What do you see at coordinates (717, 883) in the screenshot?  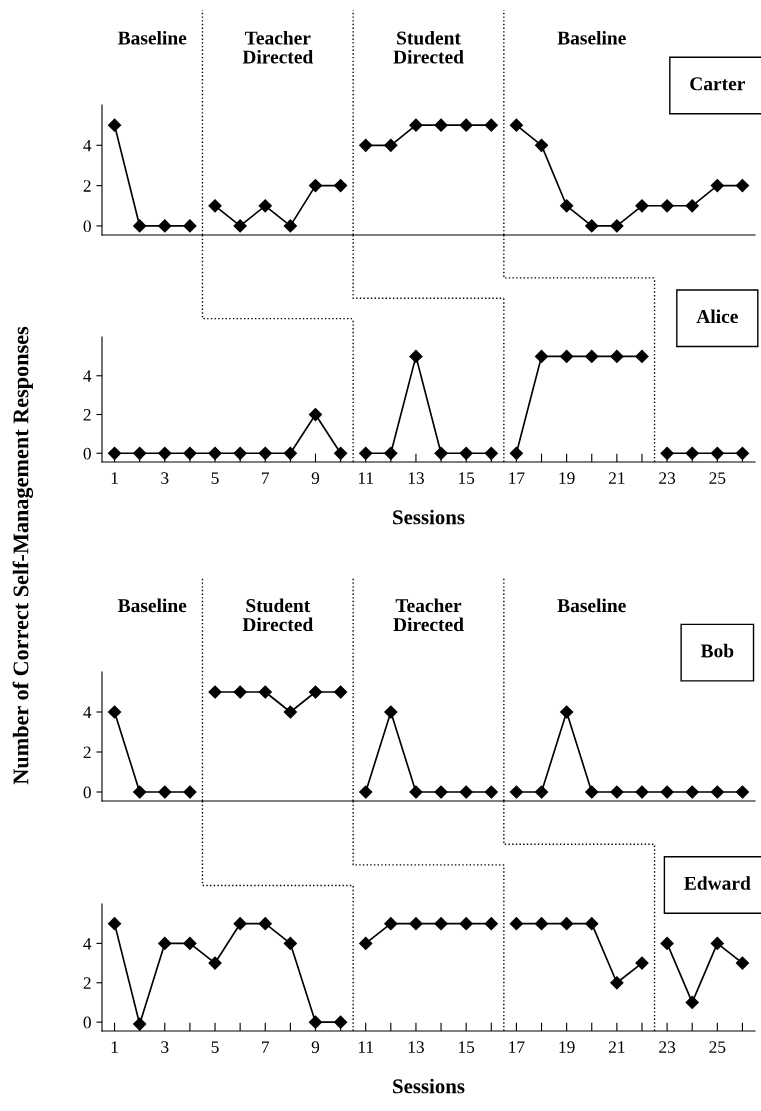 I see `chart-title: Edward` at bounding box center [717, 883].